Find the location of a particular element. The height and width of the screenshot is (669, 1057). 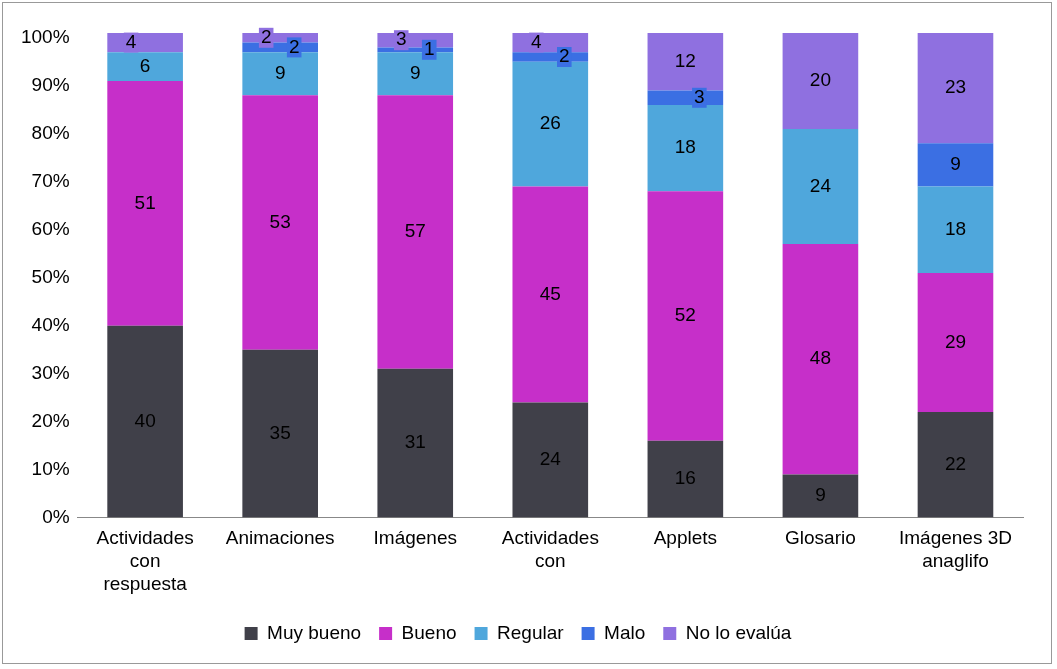

data-label: 20 is located at coordinates (820, 80).